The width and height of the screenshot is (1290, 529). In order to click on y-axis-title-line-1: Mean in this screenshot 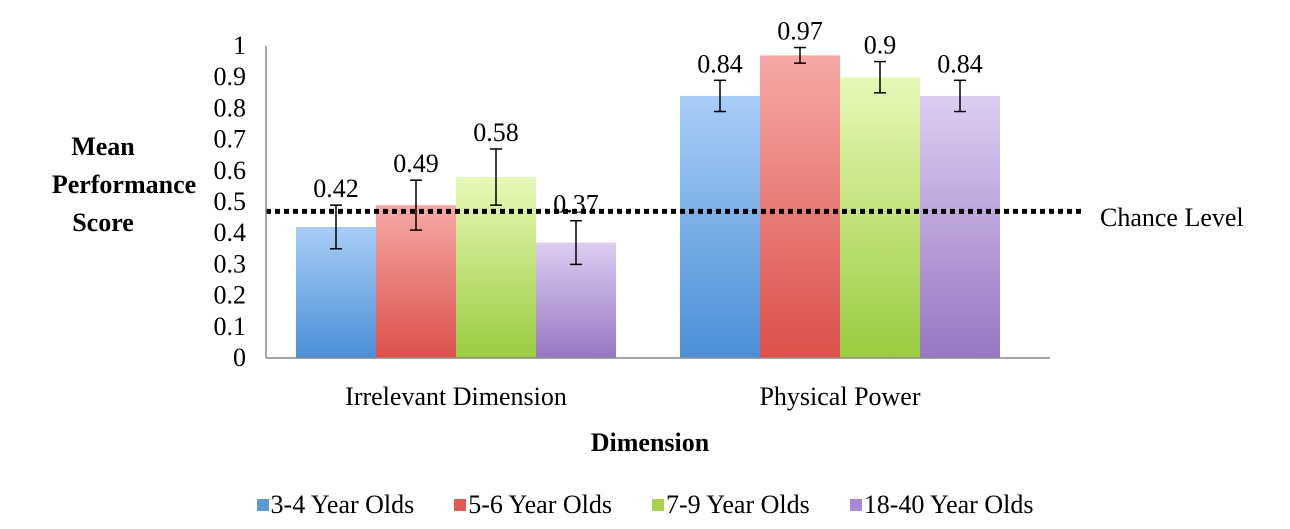, I will do `click(103, 146)`.